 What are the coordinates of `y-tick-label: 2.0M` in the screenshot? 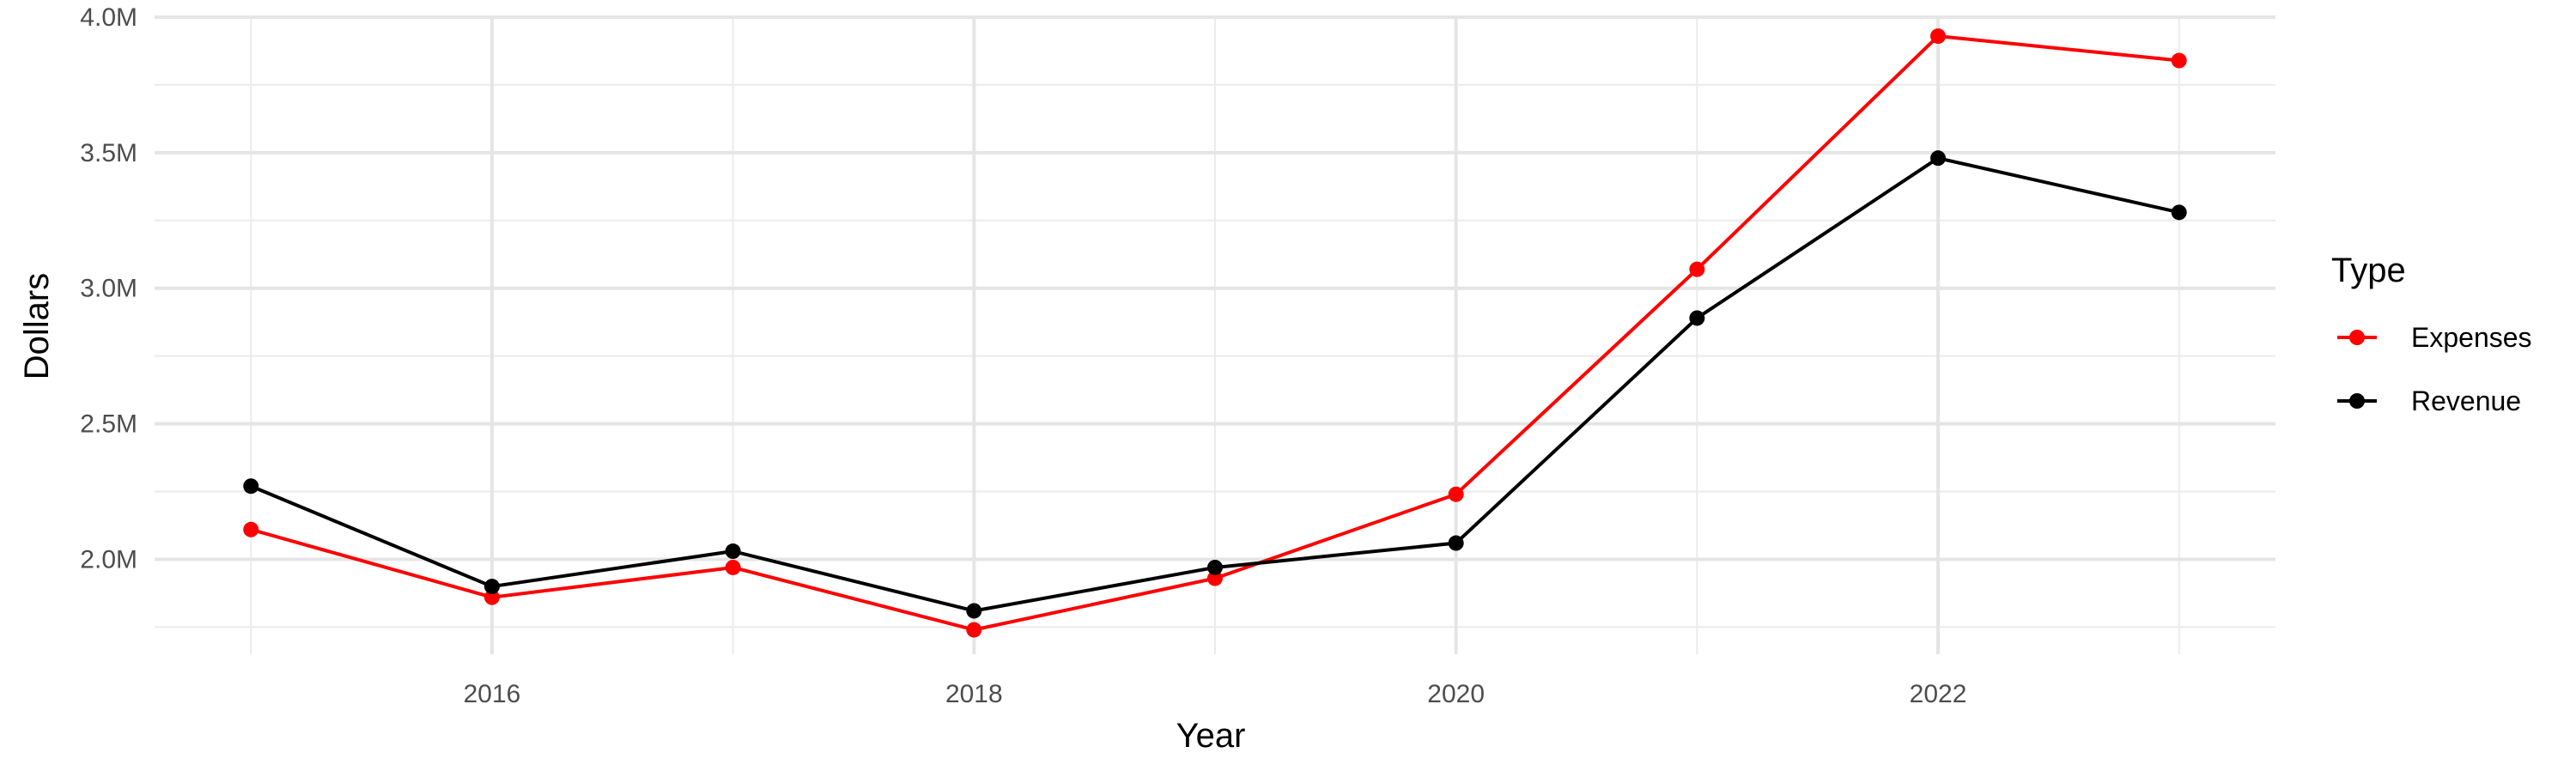 It's located at (109, 559).